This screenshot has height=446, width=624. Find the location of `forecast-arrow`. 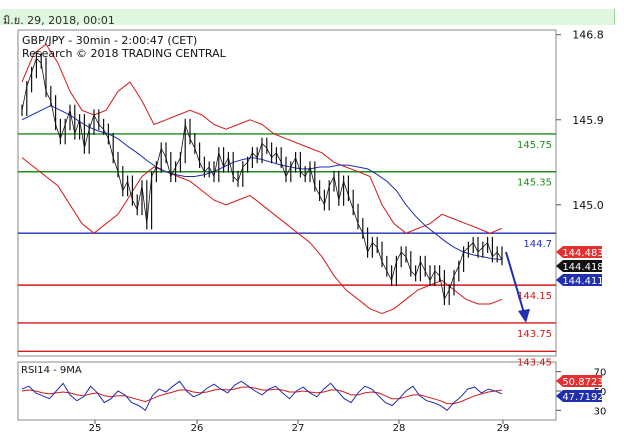

forecast-arrow is located at coordinates (515, 282).